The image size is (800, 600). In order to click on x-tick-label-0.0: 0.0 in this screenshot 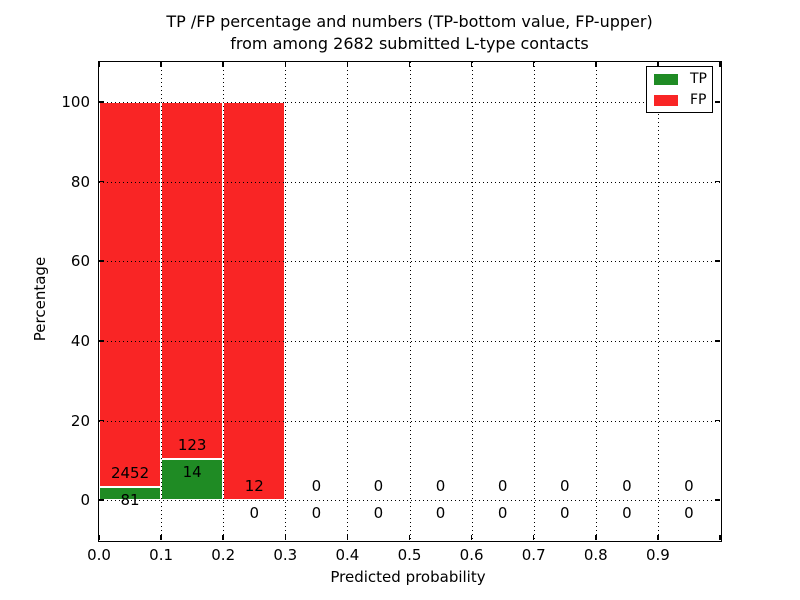, I will do `click(99, 555)`.